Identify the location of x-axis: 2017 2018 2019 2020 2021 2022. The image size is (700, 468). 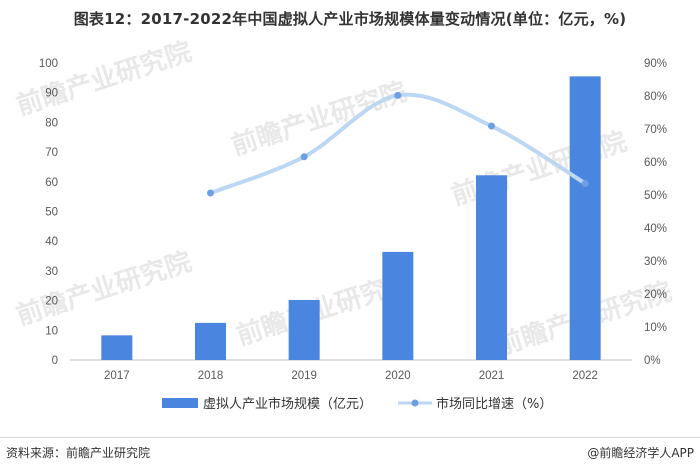
(351, 376).